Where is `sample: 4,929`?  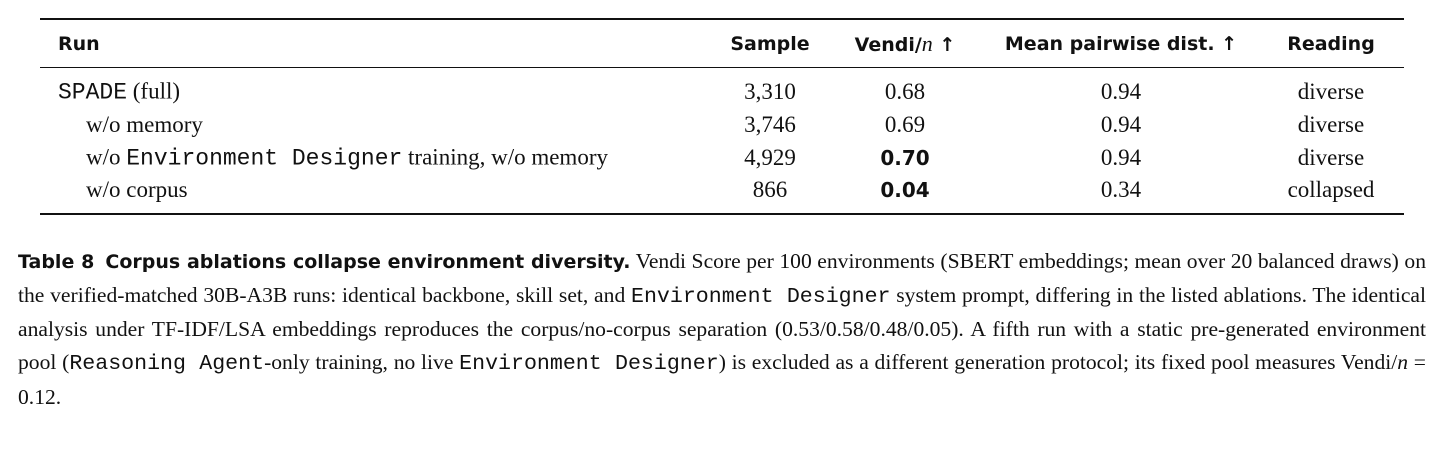
sample: 4,929 is located at coordinates (770, 157).